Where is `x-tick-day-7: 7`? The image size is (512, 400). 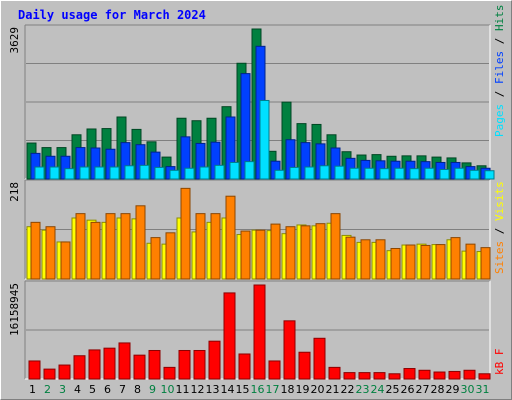 x-tick-day-7: 7 is located at coordinates (122, 389).